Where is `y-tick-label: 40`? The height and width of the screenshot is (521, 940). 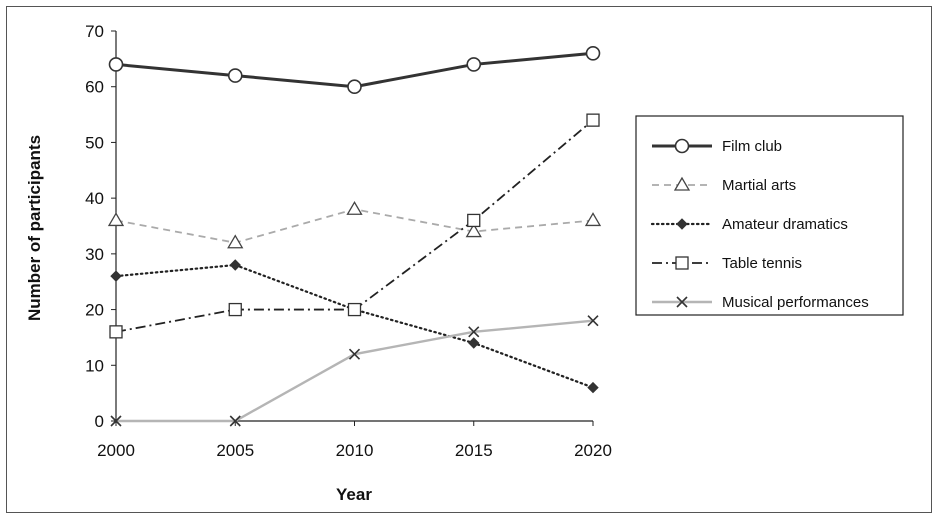
y-tick-label: 40 is located at coordinates (94, 198).